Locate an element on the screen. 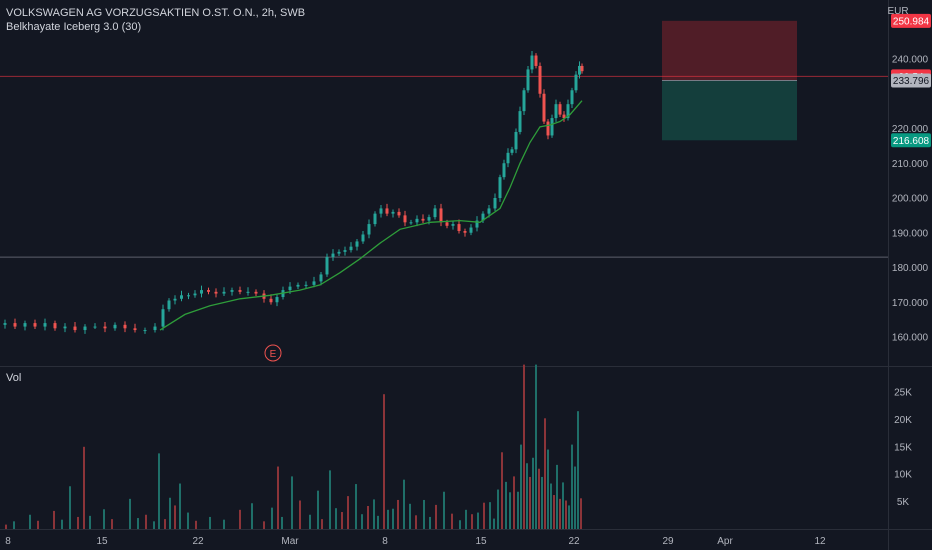  volume-tick-label: 25K is located at coordinates (903, 393).